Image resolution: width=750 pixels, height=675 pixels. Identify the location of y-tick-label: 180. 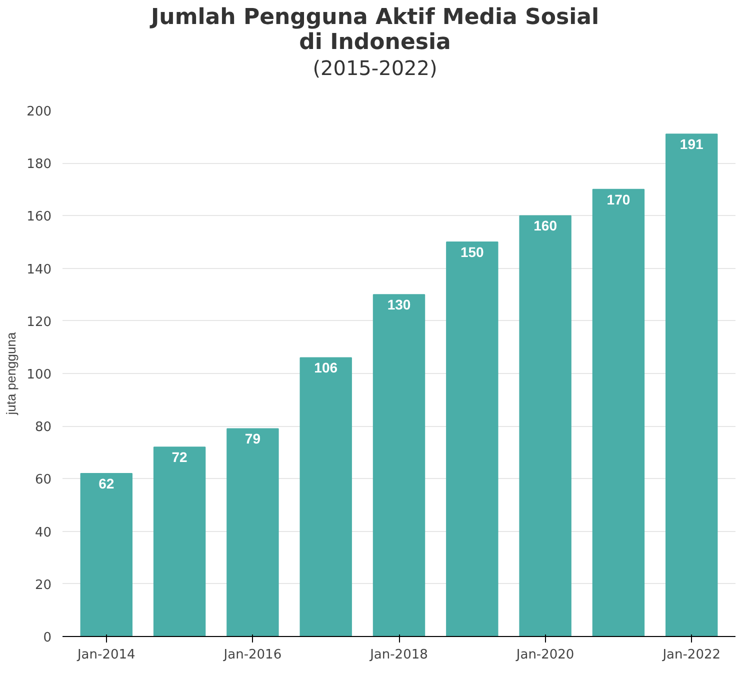
(39, 164).